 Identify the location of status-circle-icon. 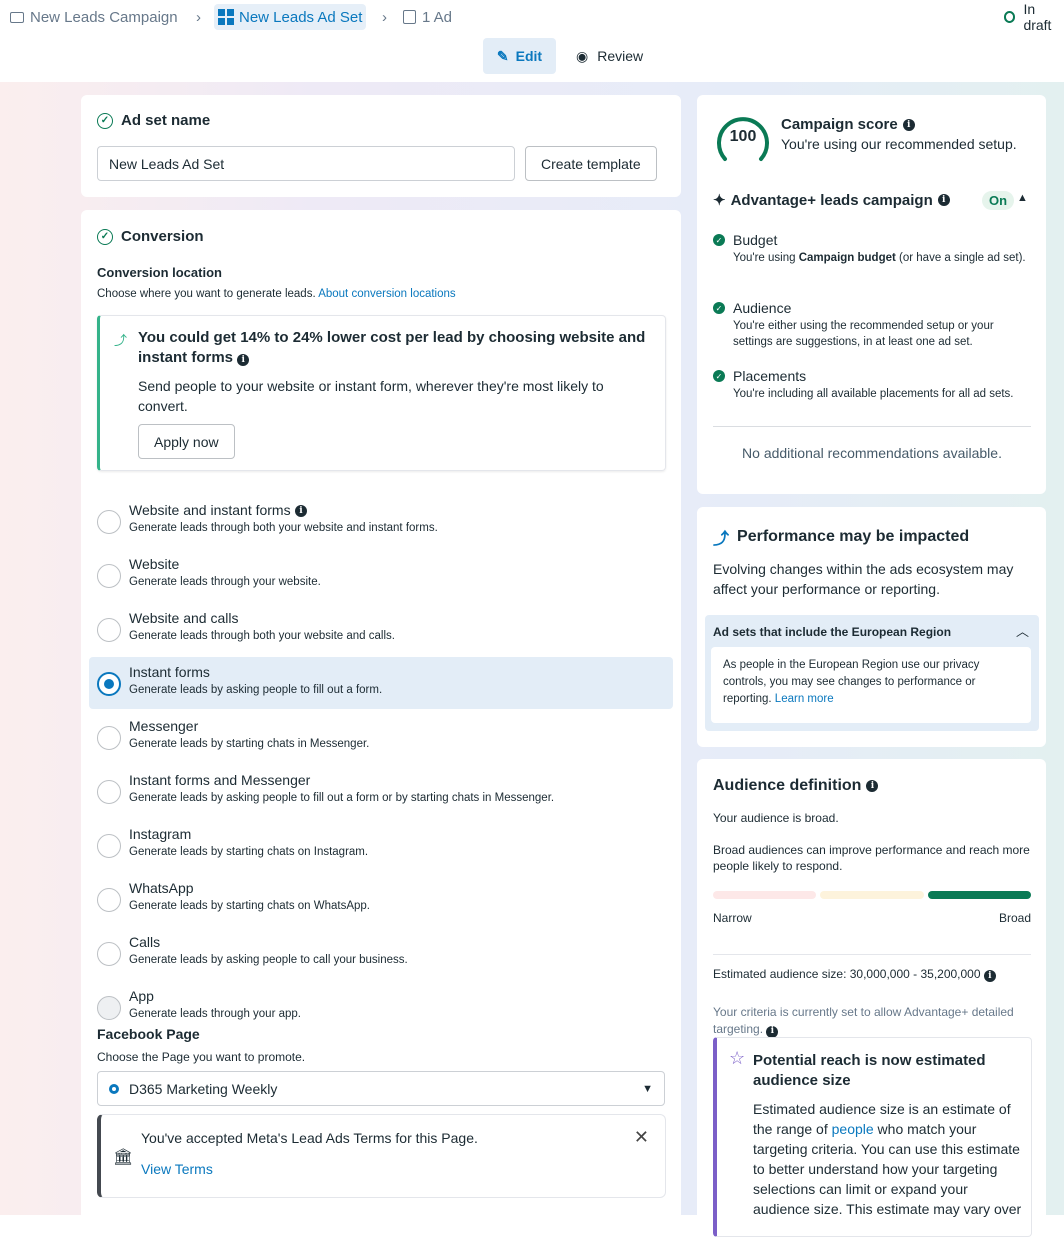
(1010, 17).